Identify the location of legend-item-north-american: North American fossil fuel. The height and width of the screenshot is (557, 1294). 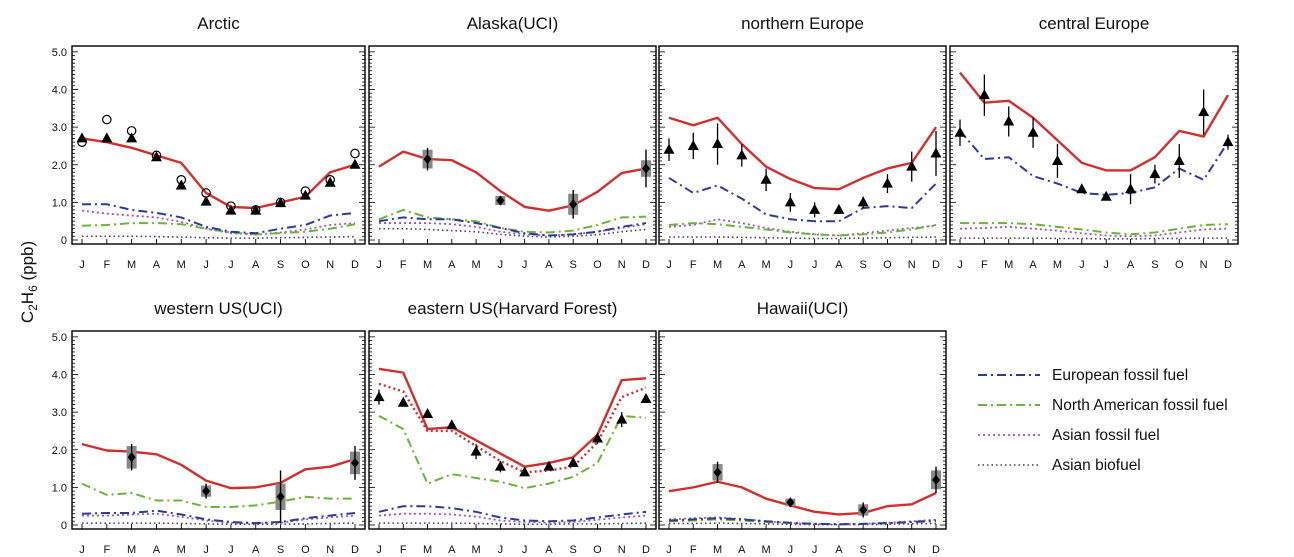
(1103, 405).